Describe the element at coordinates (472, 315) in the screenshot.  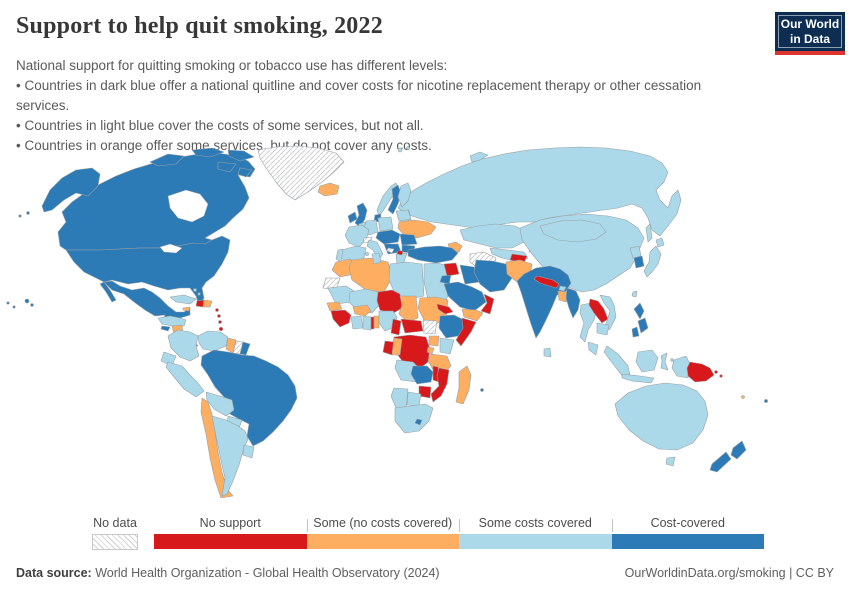
I see `country-yemen` at that location.